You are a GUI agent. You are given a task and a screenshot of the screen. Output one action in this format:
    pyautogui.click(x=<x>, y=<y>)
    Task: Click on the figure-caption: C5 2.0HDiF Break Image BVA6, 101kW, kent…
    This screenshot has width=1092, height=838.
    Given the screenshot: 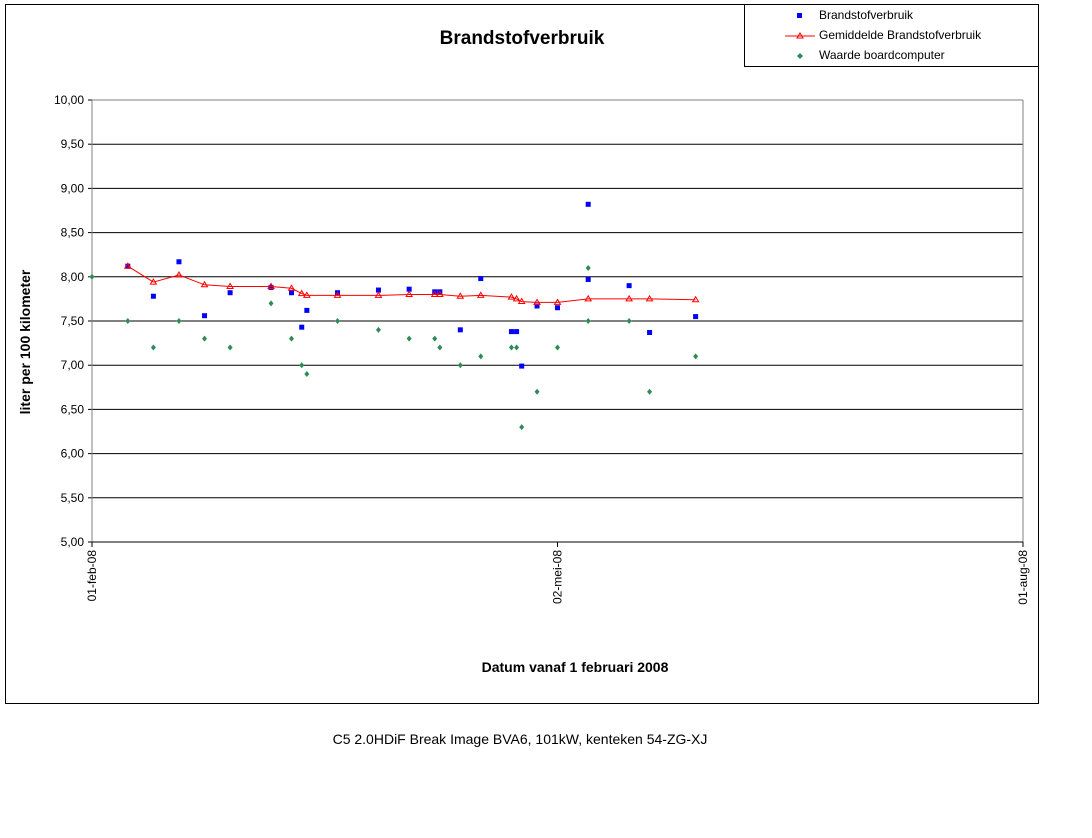 What is the action you would take?
    pyautogui.click(x=520, y=739)
    